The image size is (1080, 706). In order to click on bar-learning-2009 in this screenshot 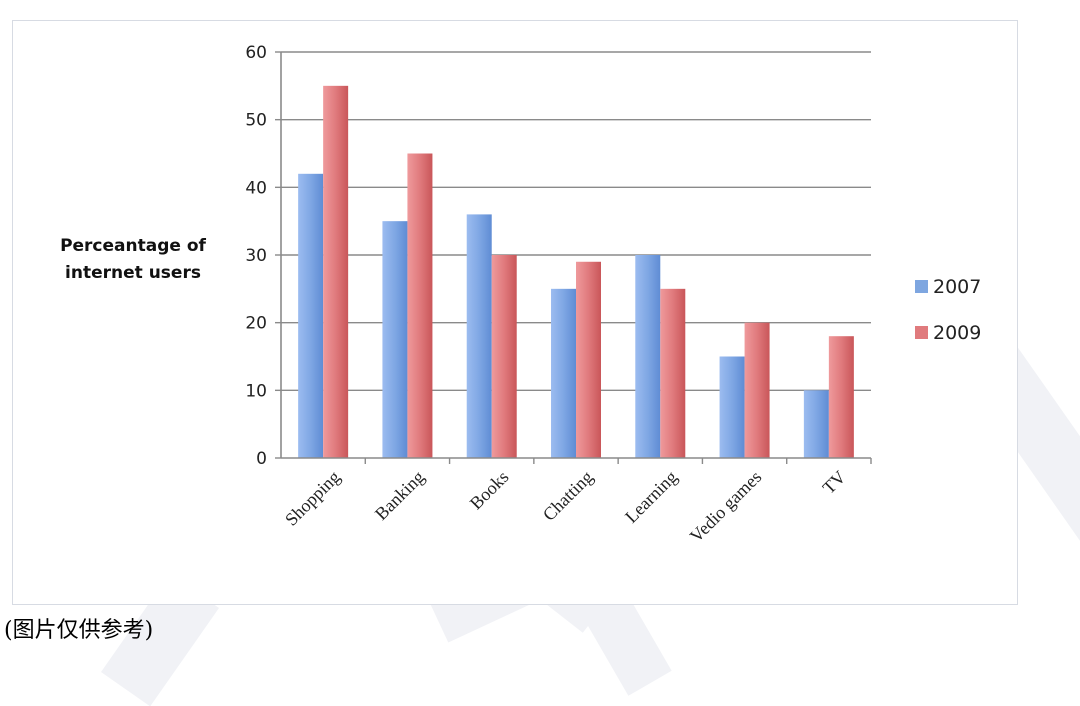, I will do `click(673, 373)`.